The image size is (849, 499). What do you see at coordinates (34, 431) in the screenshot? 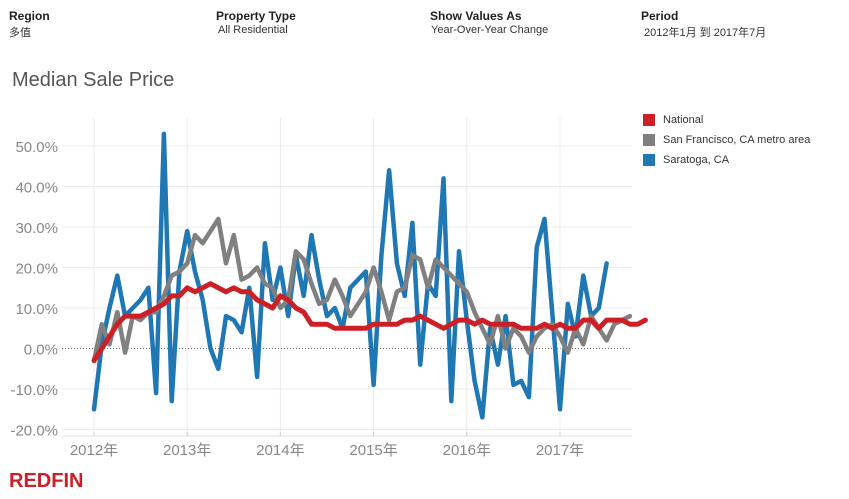
I see `y-tick-label: -20.0%` at bounding box center [34, 431].